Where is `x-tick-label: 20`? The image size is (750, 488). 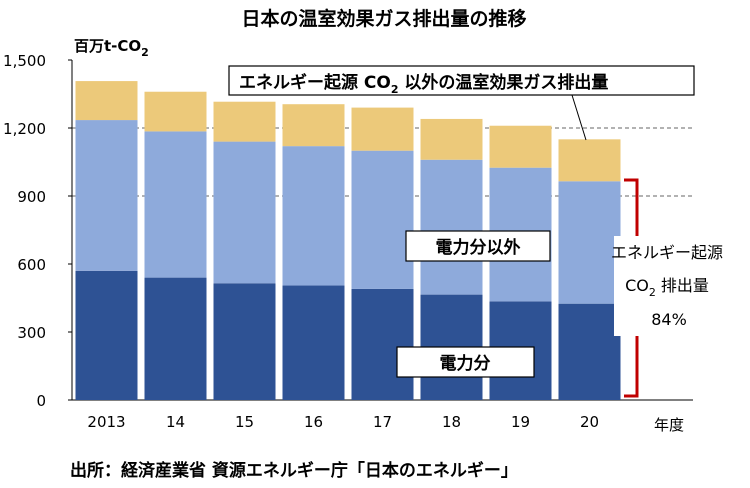
x-tick-label: 20 is located at coordinates (589, 422).